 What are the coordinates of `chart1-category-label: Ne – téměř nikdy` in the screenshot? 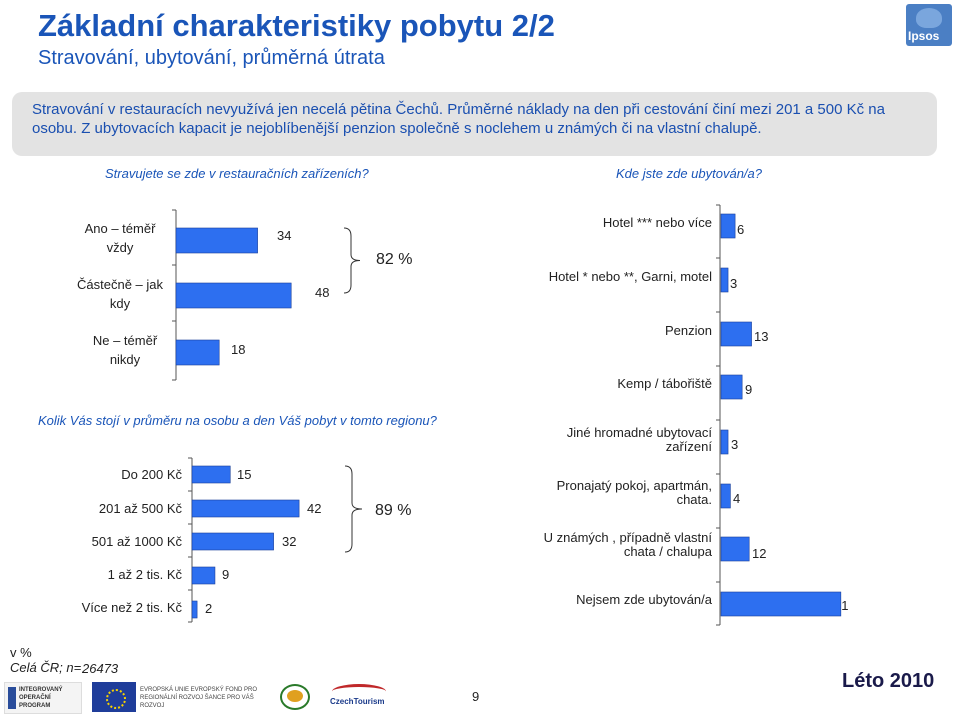 It's located at (125, 350).